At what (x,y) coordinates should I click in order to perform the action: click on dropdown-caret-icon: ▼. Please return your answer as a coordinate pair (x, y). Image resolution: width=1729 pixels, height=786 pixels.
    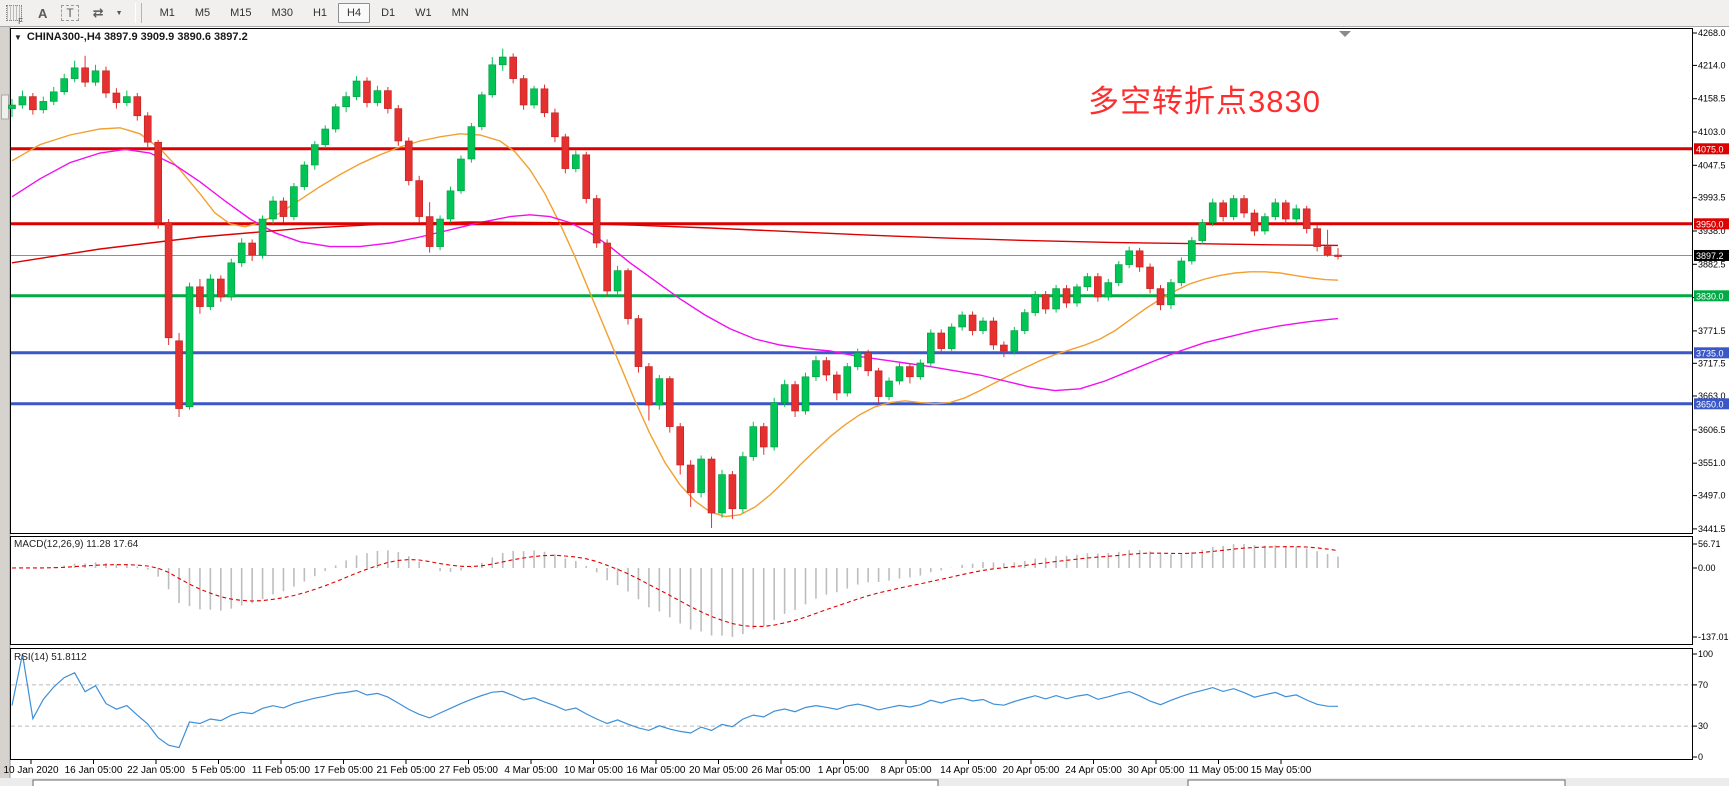
    Looking at the image, I should click on (119, 13).